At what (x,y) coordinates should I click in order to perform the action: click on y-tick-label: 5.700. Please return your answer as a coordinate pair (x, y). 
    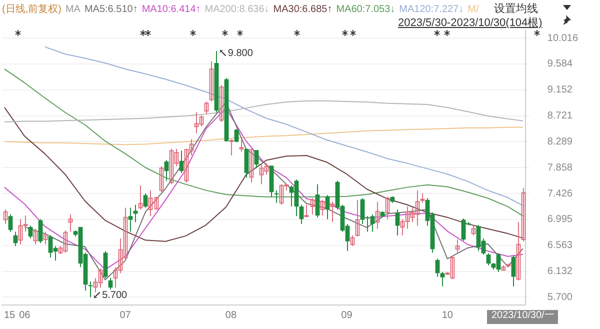
    Looking at the image, I should click on (560, 297).